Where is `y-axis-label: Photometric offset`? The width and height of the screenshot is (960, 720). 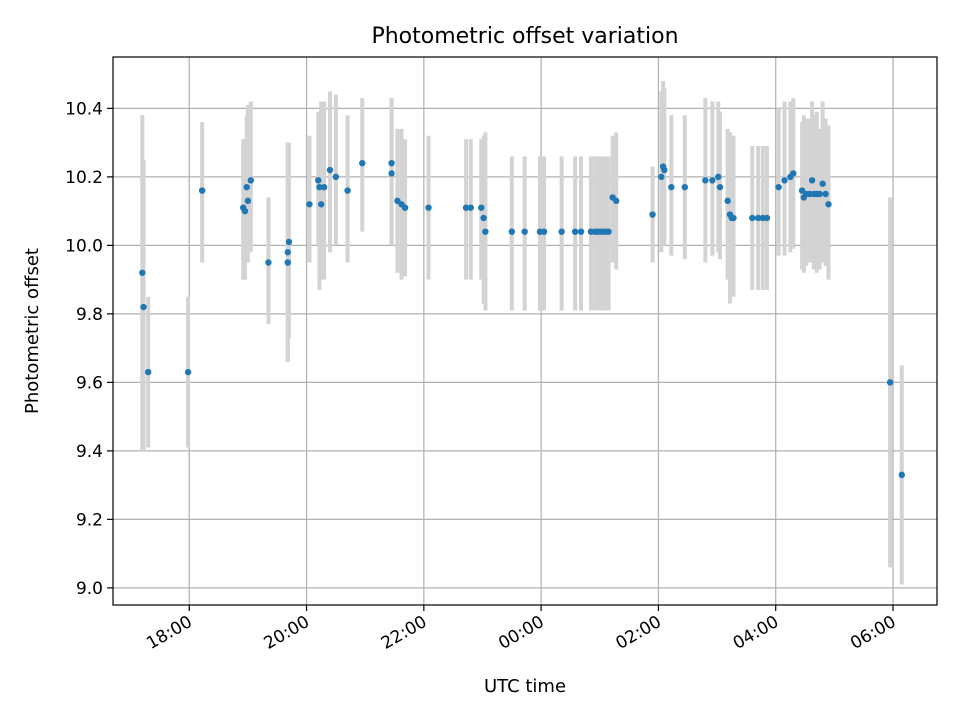 y-axis-label: Photometric offset is located at coordinates (32, 331).